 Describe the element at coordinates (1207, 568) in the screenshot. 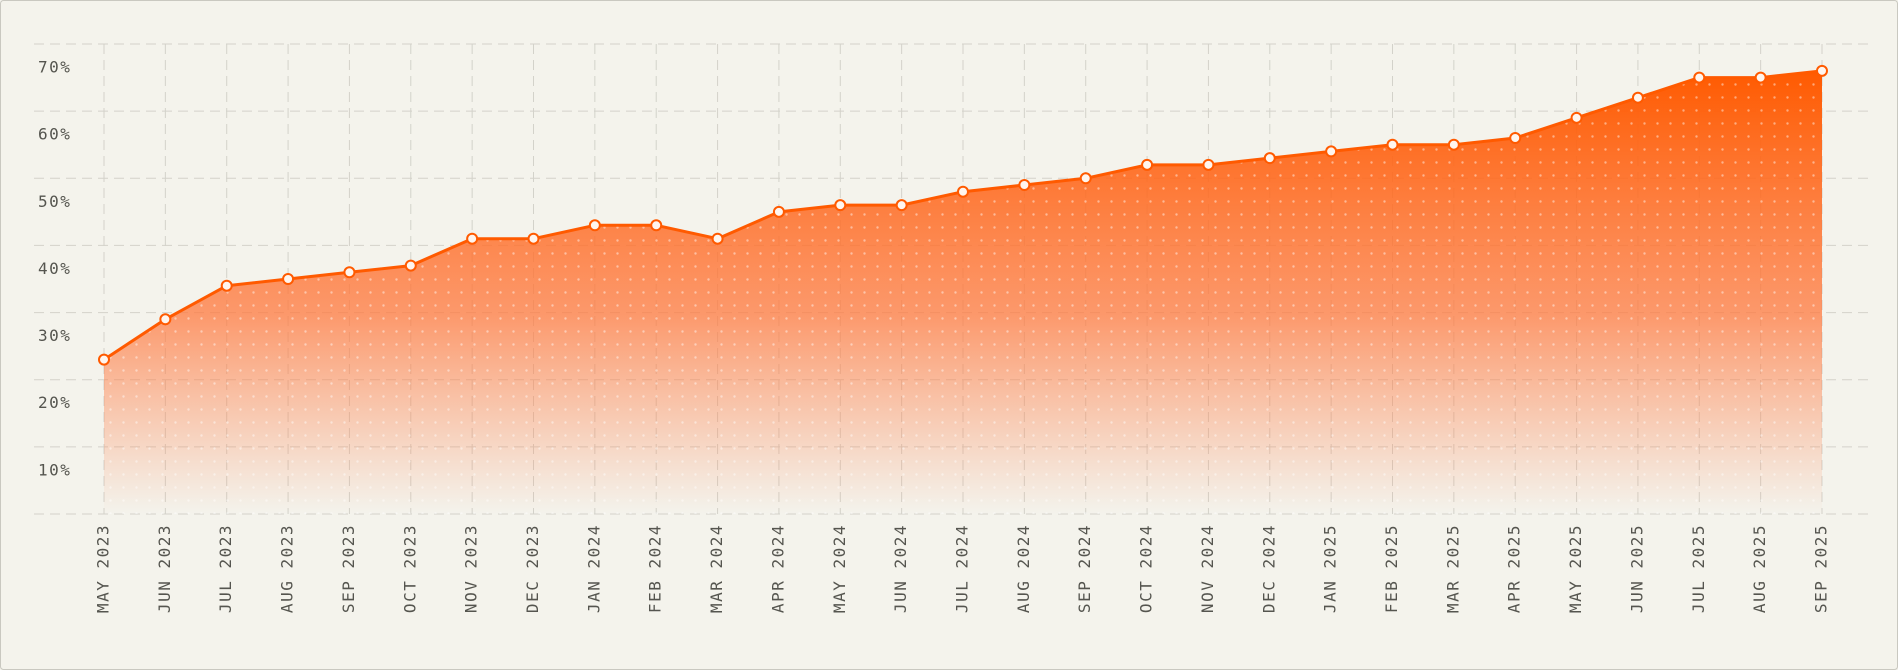

I see `x-tick-label: NOV 2024` at that location.